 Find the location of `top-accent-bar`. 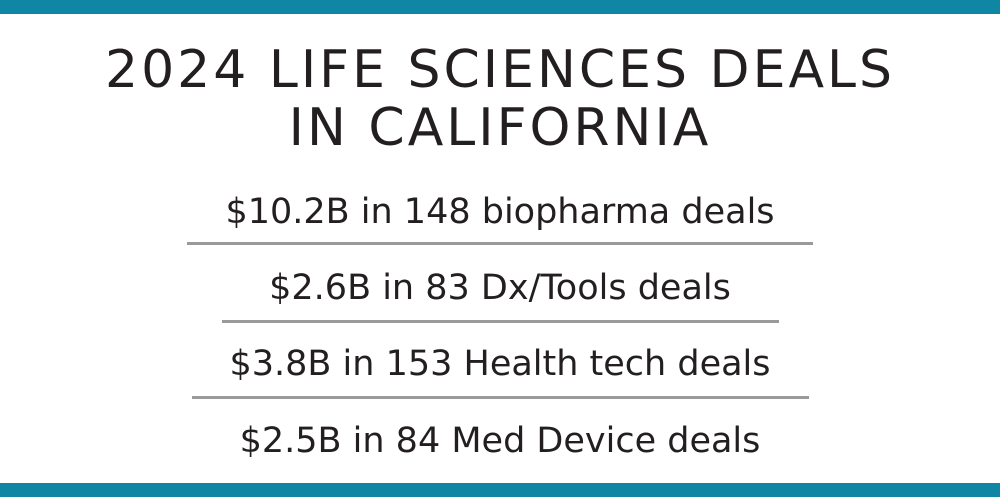

top-accent-bar is located at coordinates (500, 7).